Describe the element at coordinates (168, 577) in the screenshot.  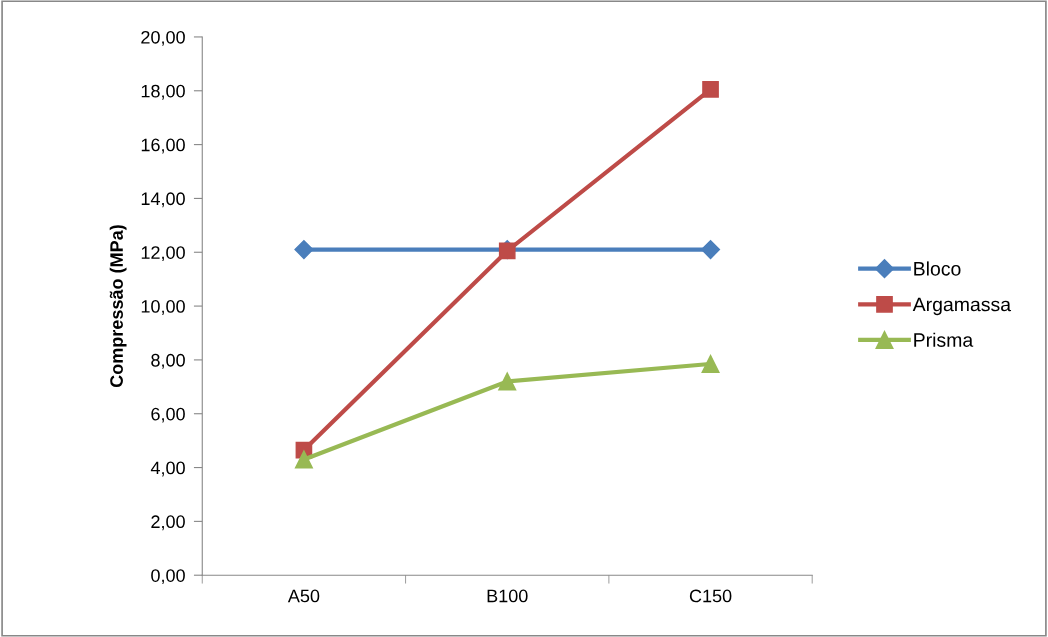
I see `y-tick-label: 0,00` at that location.